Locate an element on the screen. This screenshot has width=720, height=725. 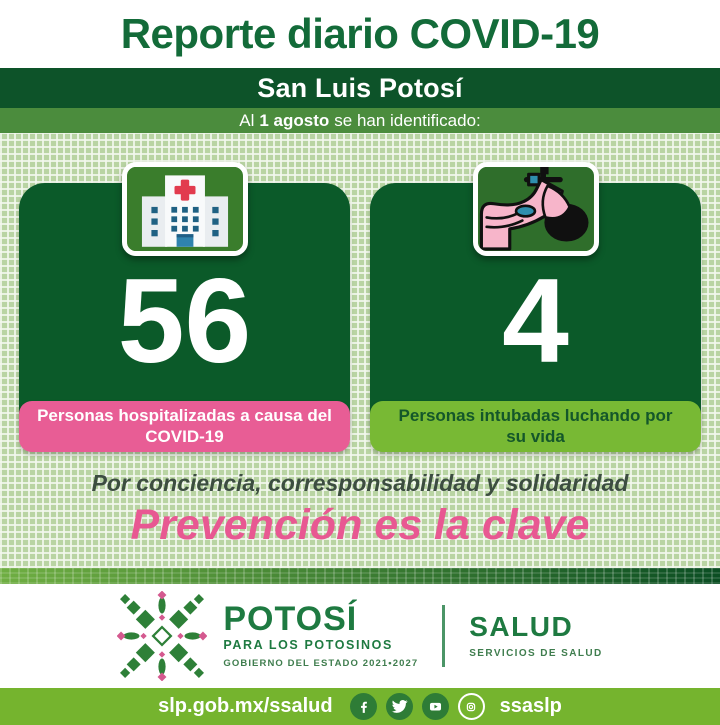
brand-government: GOBIERNO DEL ESTADO 2021•2027 is located at coordinates (321, 663).